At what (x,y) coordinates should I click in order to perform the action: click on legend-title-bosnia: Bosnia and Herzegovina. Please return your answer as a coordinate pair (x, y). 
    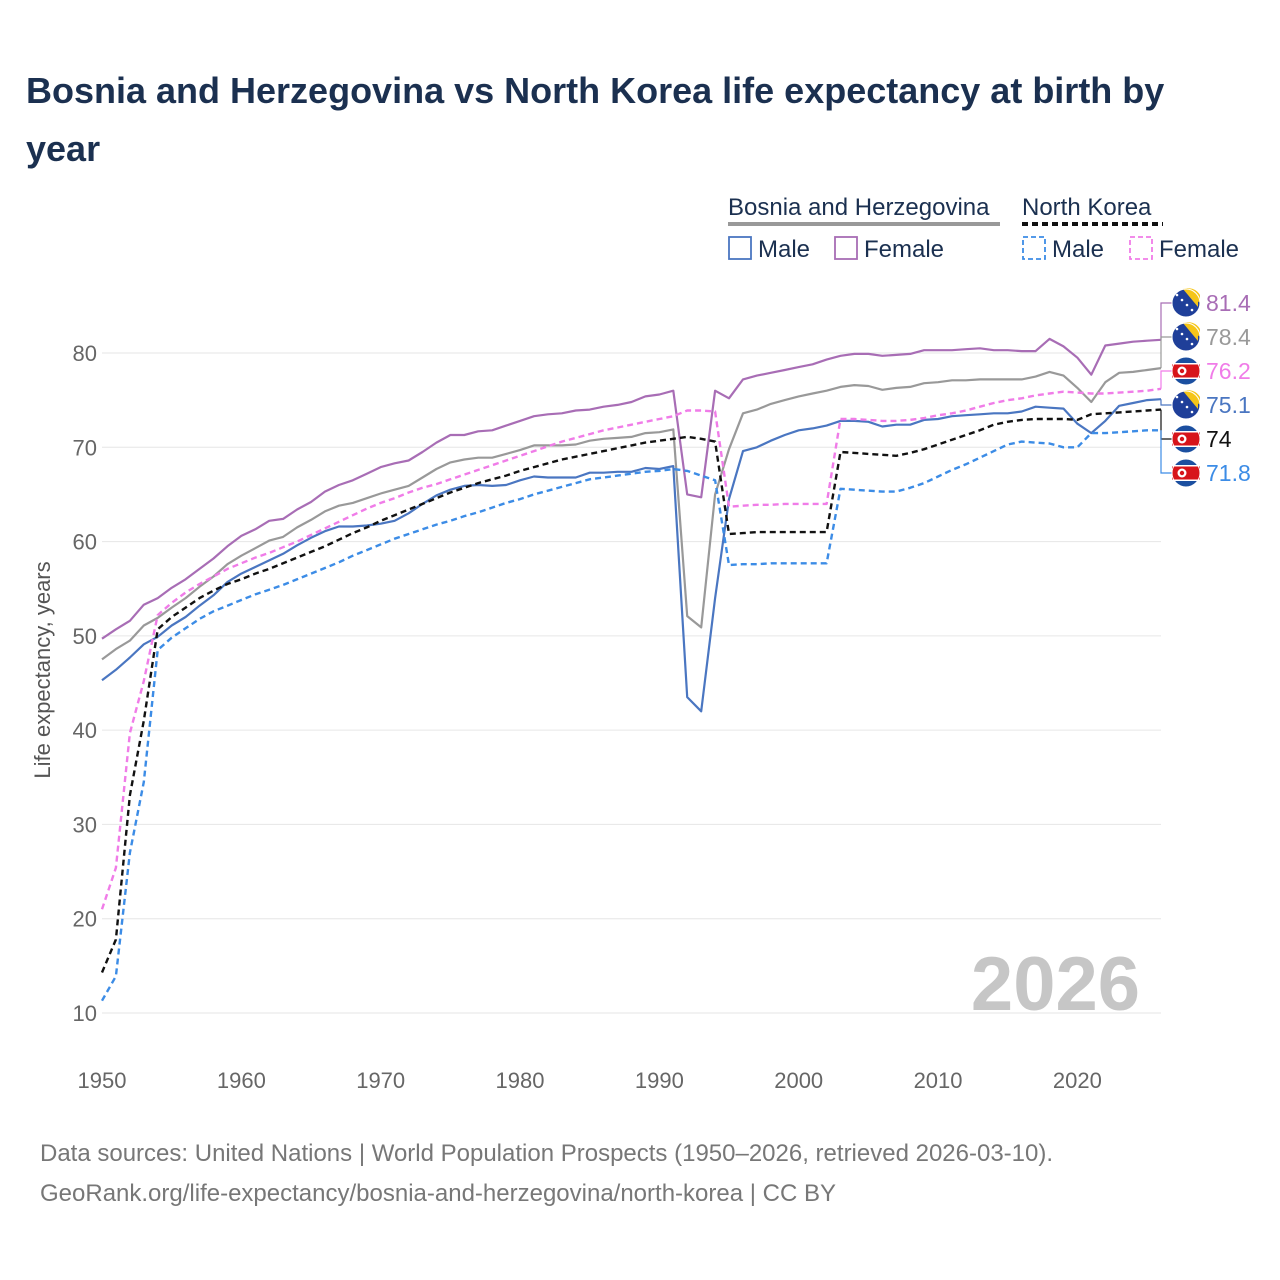
    Looking at the image, I should click on (859, 207).